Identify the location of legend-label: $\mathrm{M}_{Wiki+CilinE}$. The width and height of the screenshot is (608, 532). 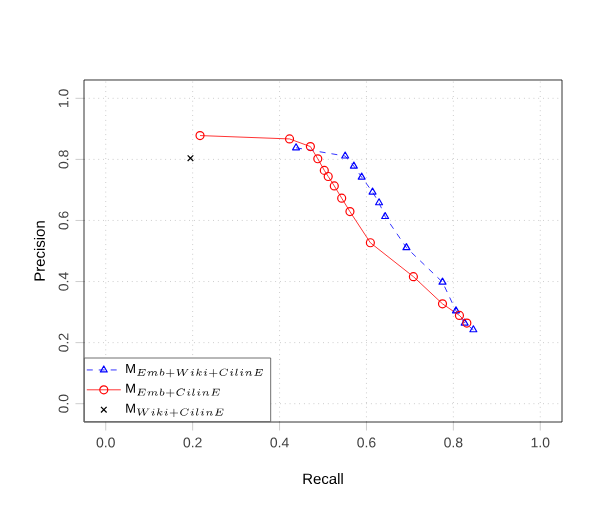
(175, 410).